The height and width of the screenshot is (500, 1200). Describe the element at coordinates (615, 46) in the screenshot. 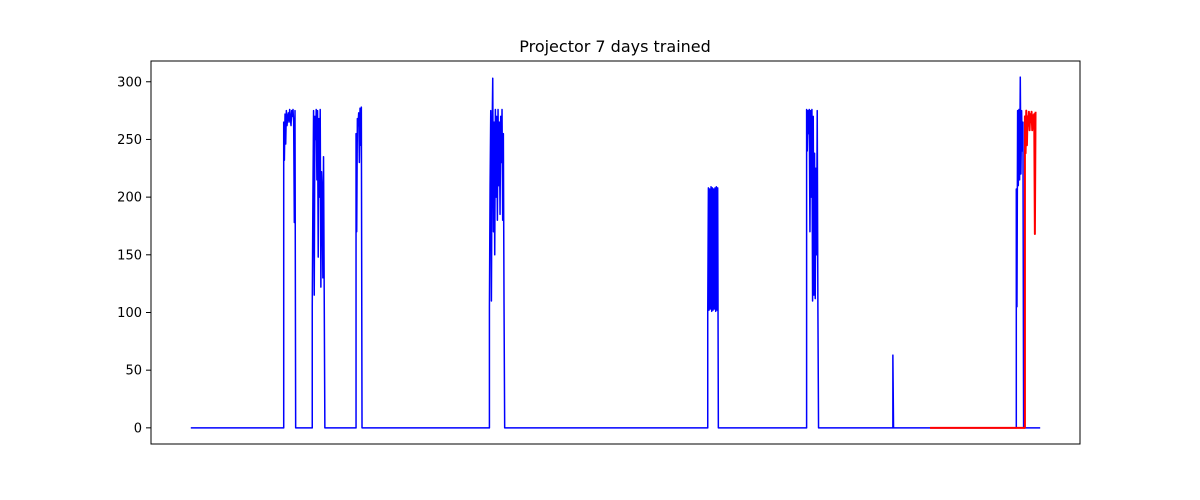

I see `chart-title: Projector 7 days trained` at that location.